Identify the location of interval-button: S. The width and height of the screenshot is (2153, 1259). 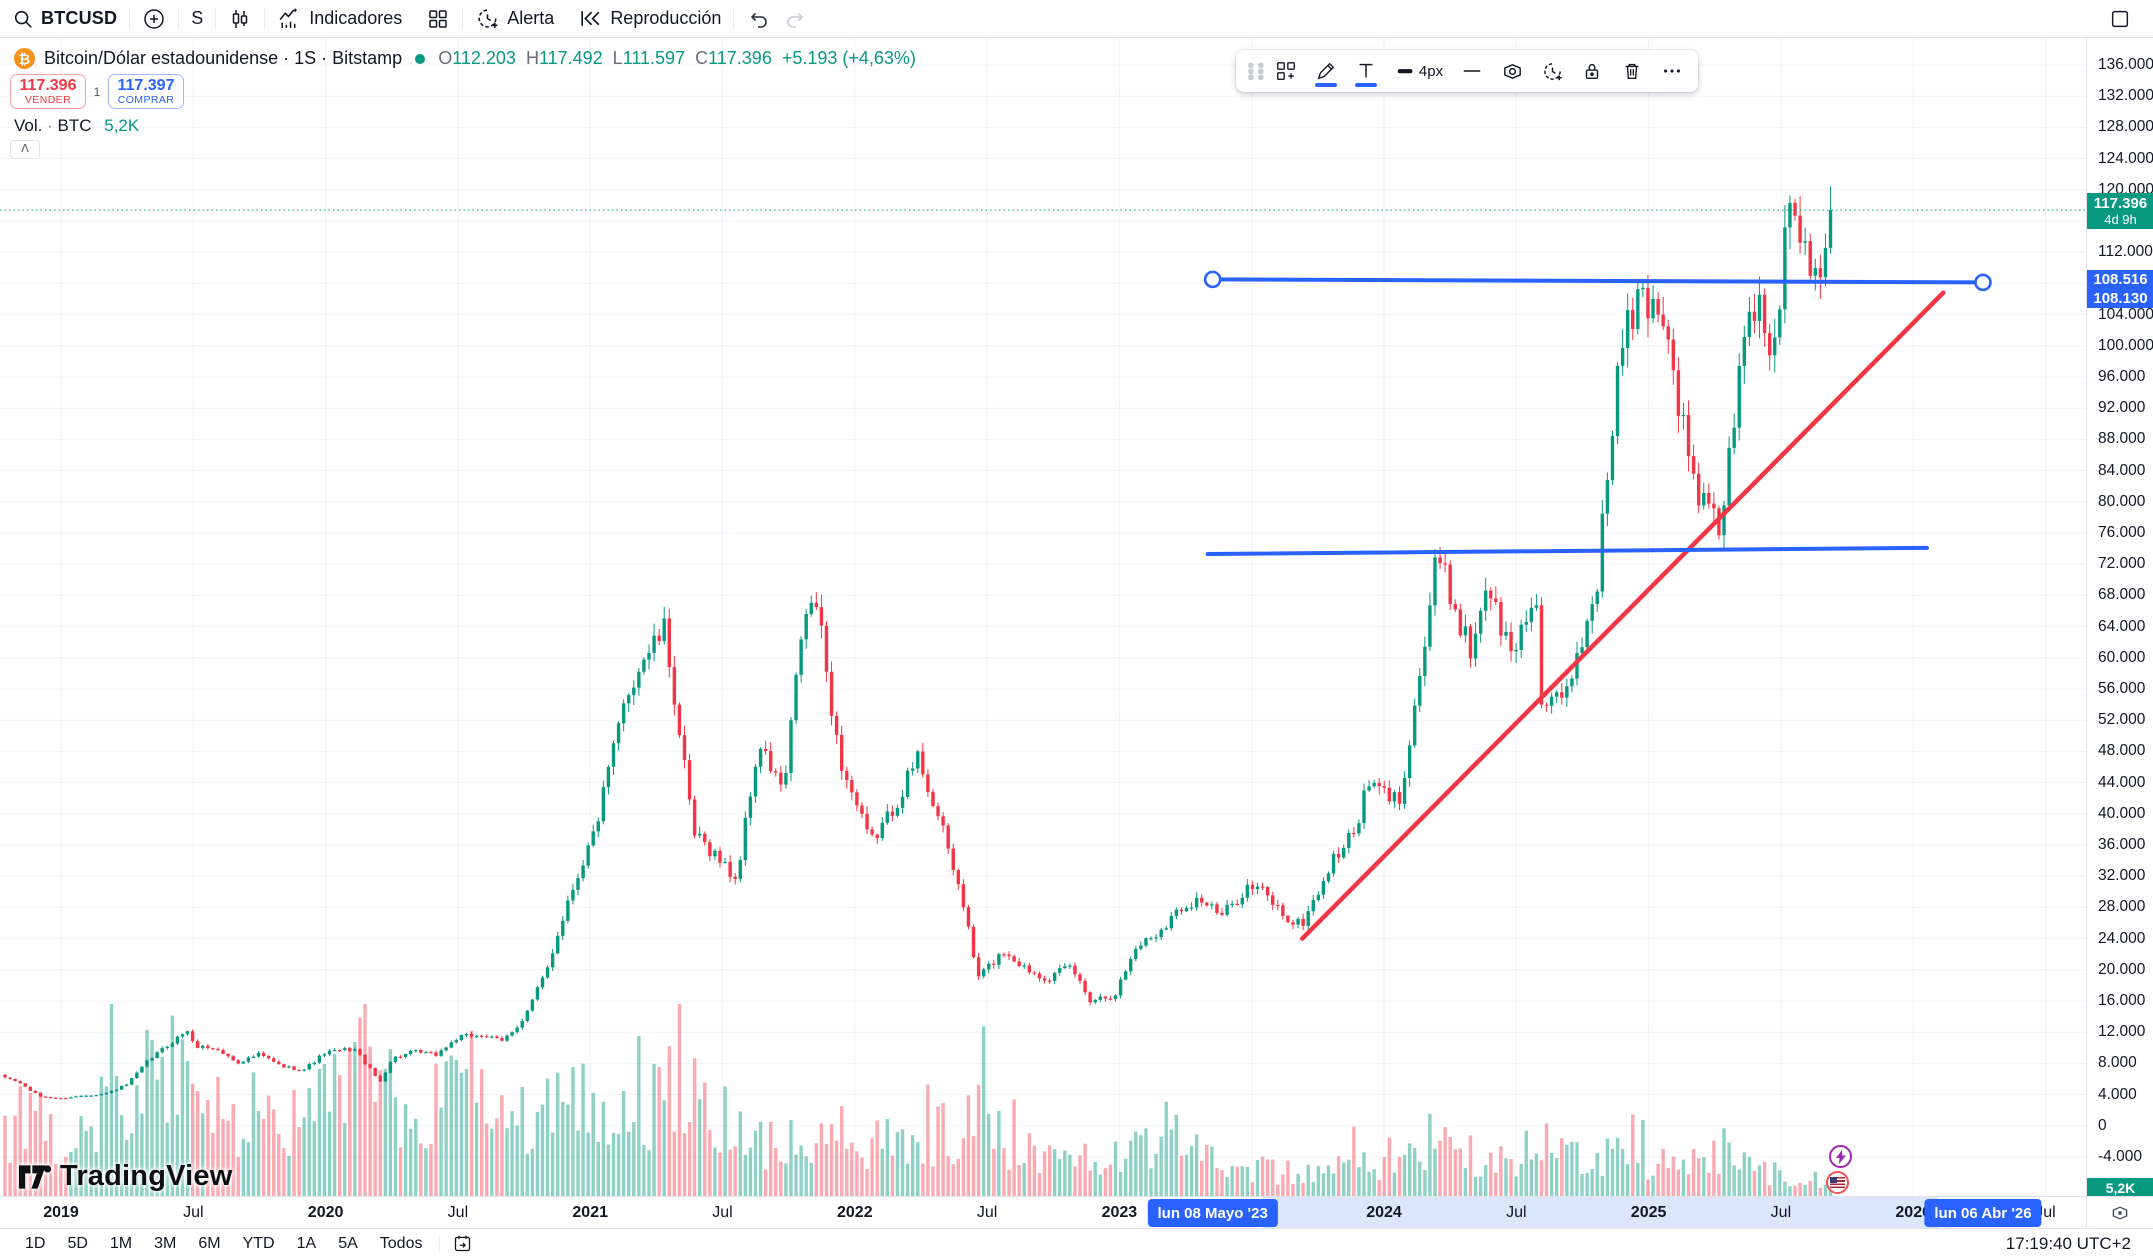
(197, 19).